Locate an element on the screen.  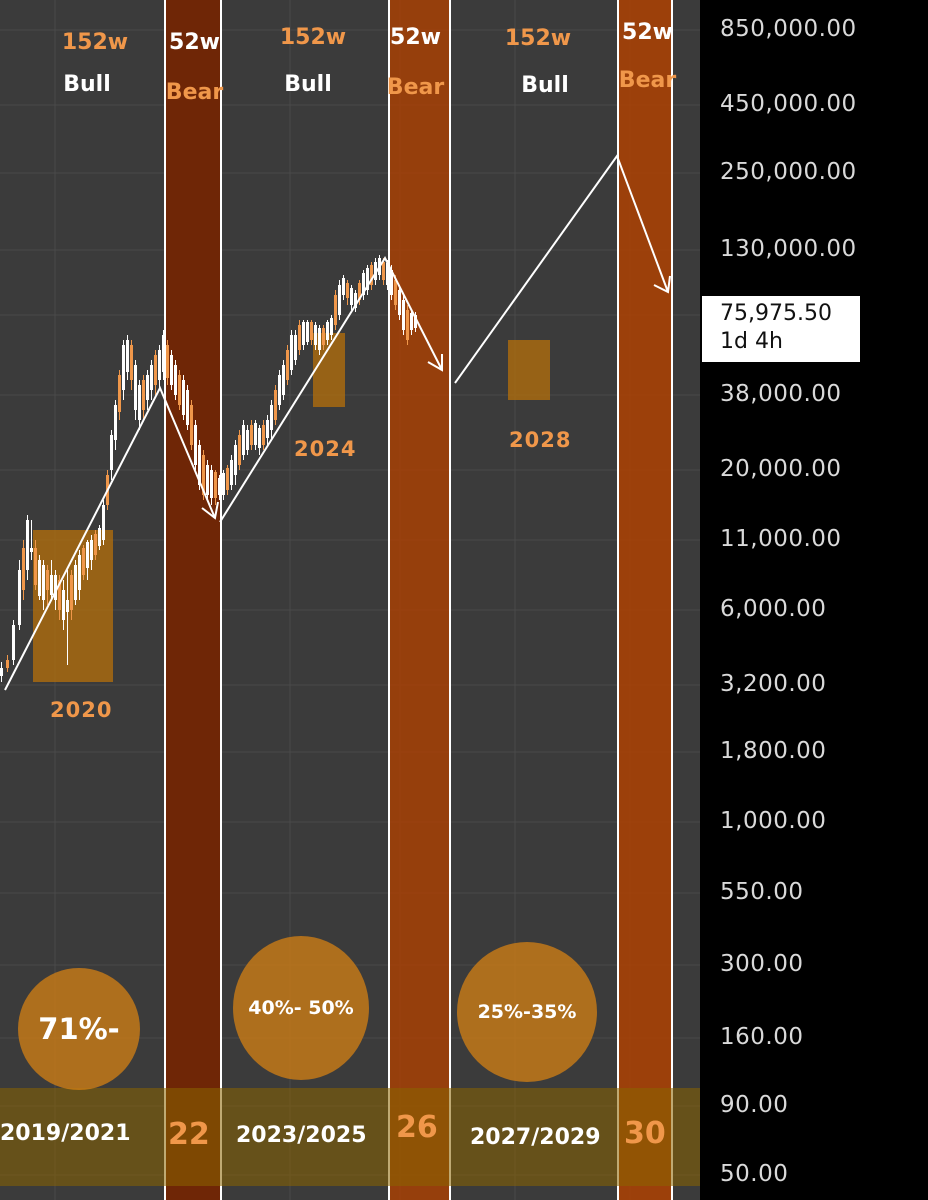
bear-band-2030 is located at coordinates (645, 600).